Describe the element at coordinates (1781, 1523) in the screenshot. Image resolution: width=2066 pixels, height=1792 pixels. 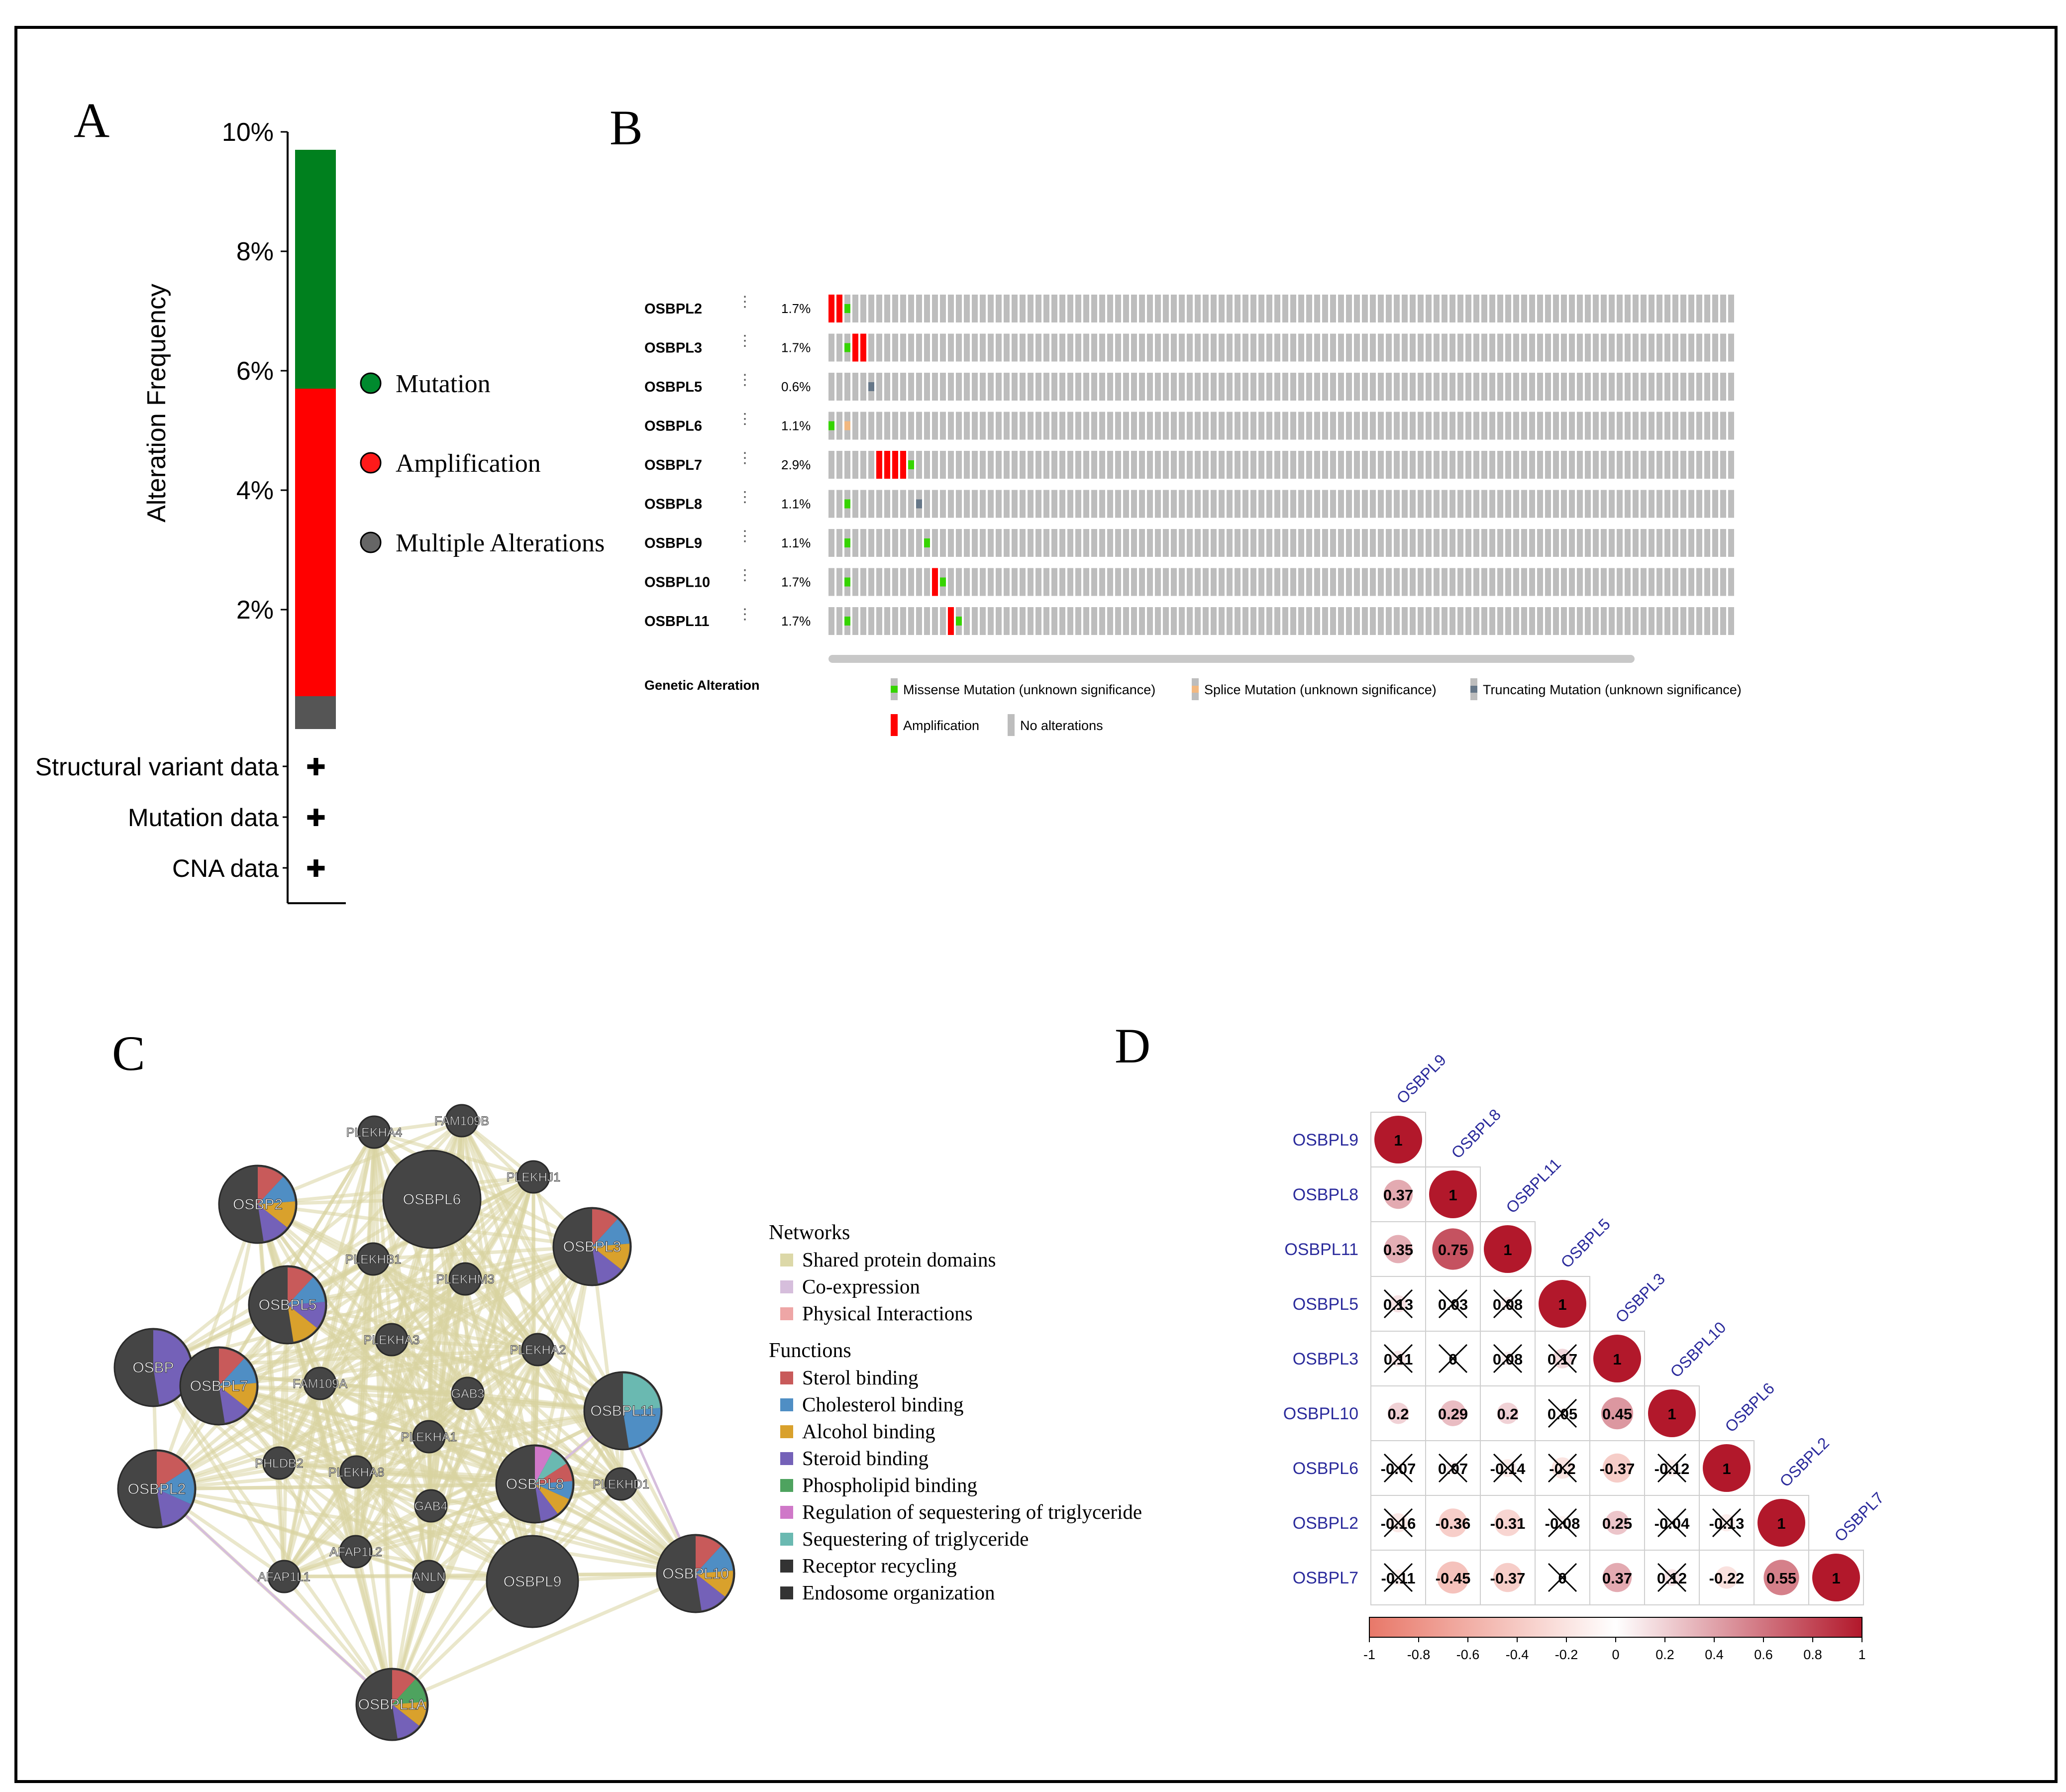
I see `corr-value: 1` at that location.